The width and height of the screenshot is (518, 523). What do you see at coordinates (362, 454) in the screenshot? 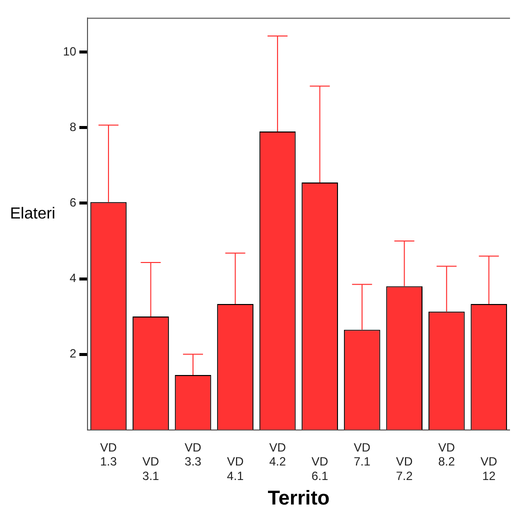
I see `x-tick-label: VD 7.1` at bounding box center [362, 454].